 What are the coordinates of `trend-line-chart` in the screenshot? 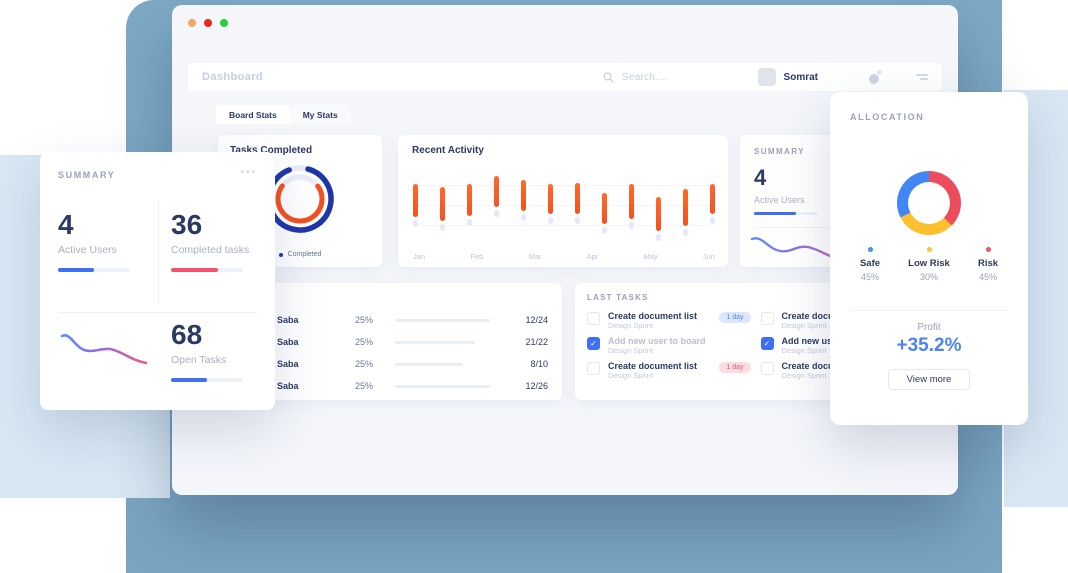 It's located at (104, 349).